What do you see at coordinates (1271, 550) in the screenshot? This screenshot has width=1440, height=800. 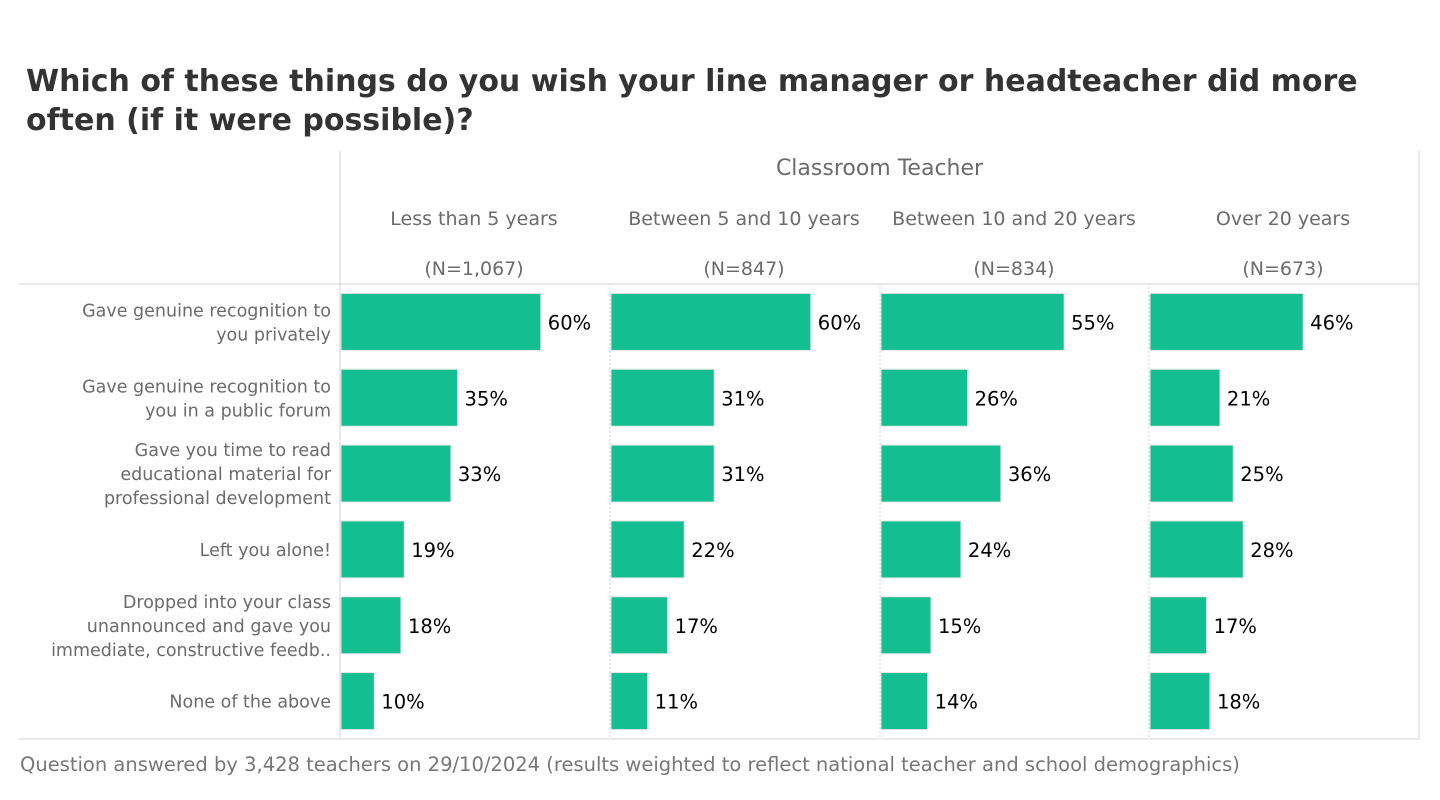 I see `bar-value-label: 28%` at bounding box center [1271, 550].